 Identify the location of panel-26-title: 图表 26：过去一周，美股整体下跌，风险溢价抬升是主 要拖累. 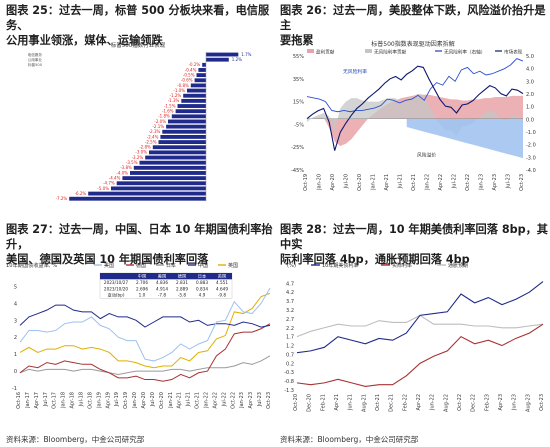
(414, 25).